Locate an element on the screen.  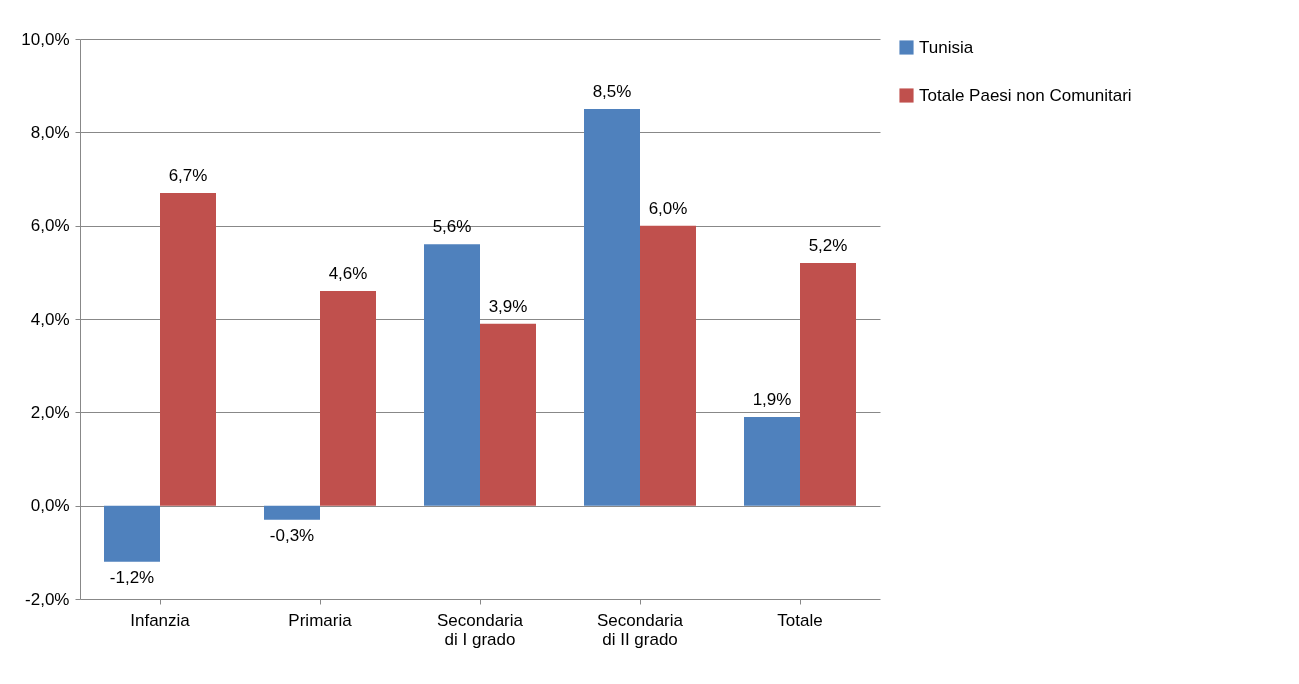
data-label: 5,2% is located at coordinates (828, 245).